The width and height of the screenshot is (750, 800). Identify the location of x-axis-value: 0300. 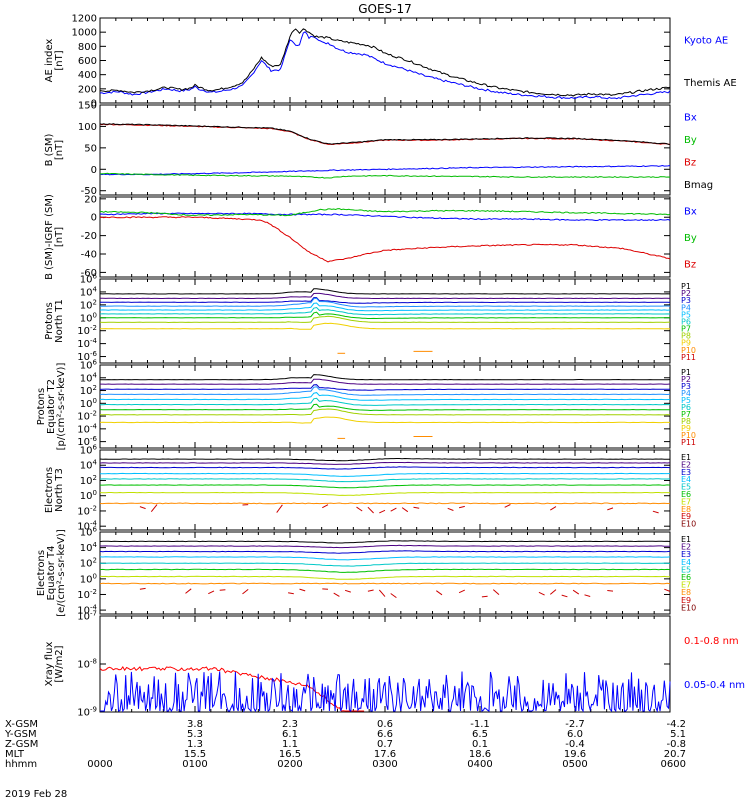
(384, 764).